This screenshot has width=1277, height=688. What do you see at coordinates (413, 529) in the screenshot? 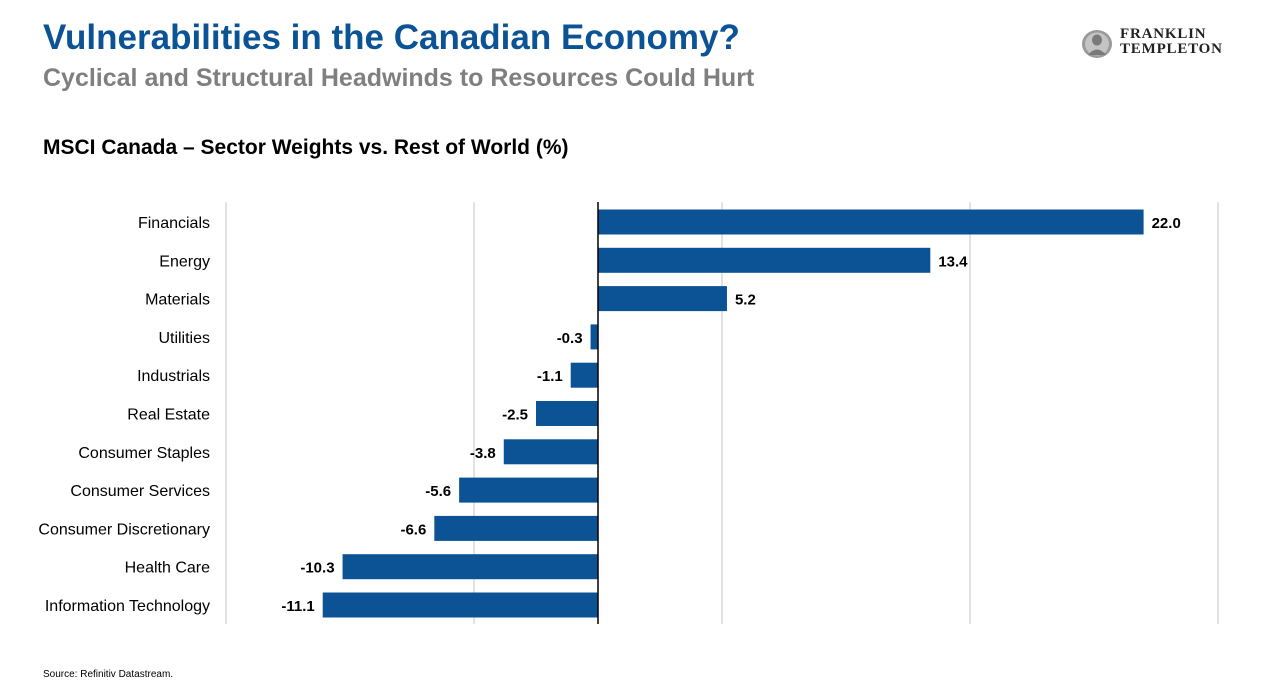
I see `value-label: -6.6` at bounding box center [413, 529].